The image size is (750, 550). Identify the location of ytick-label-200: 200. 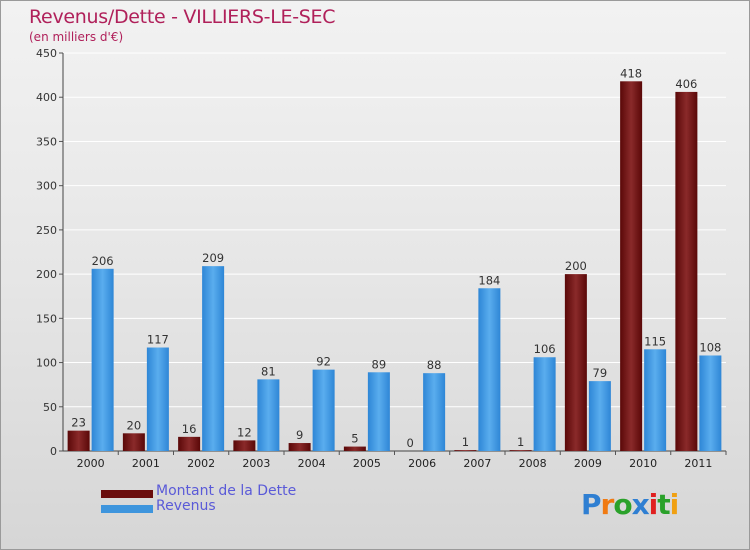
(46, 274).